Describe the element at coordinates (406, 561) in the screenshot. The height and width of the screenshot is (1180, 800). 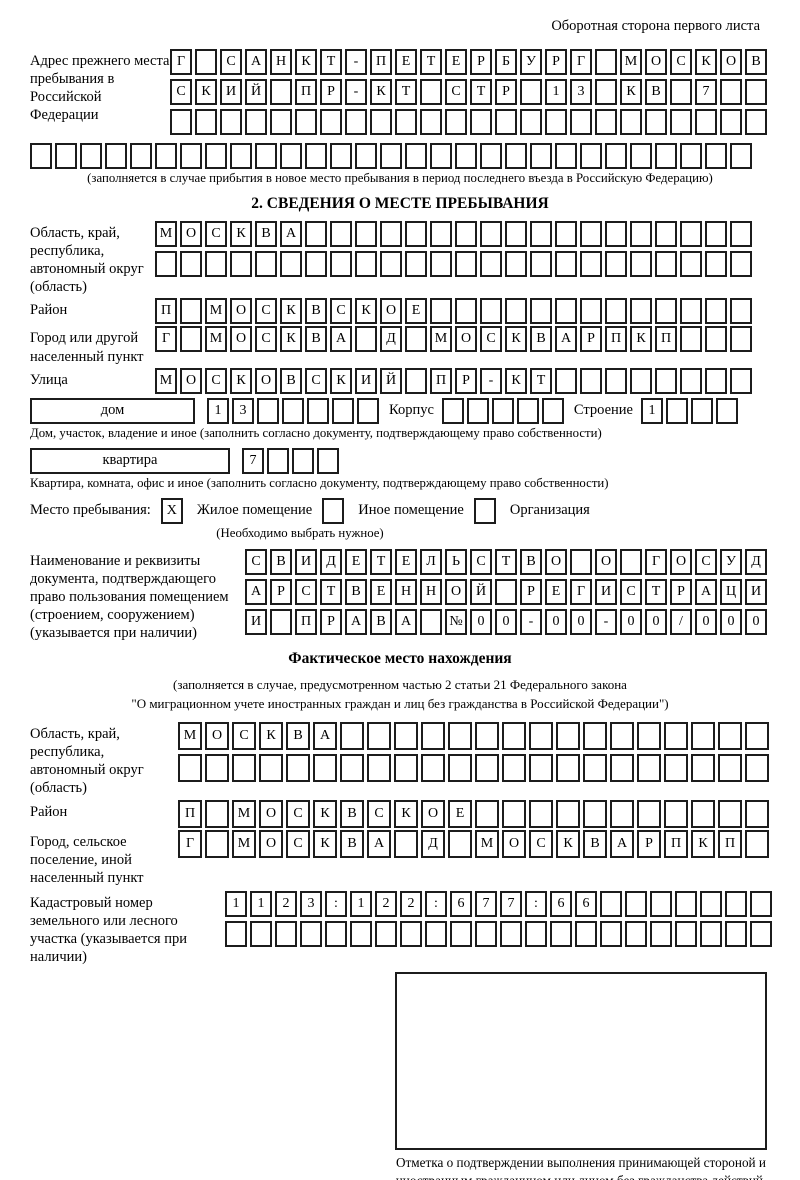
I see `char-cell: Е` at that location.